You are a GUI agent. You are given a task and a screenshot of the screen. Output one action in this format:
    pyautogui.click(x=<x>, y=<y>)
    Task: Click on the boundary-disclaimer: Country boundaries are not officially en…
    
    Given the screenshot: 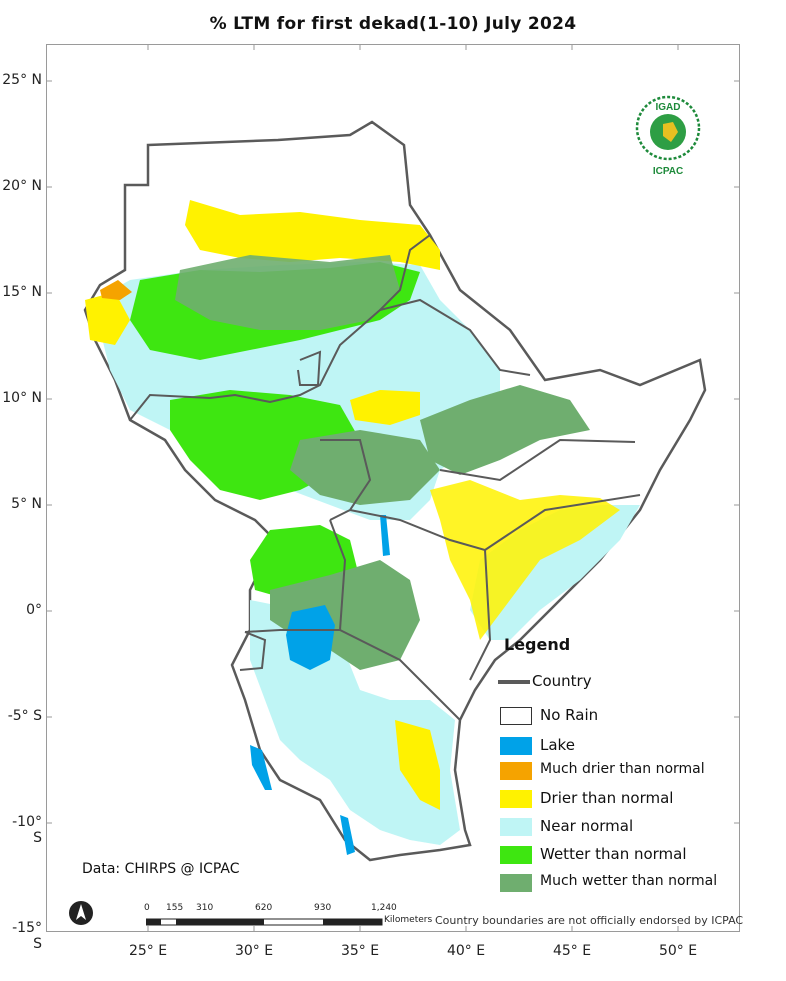 What is the action you would take?
    pyautogui.click(x=589, y=920)
    